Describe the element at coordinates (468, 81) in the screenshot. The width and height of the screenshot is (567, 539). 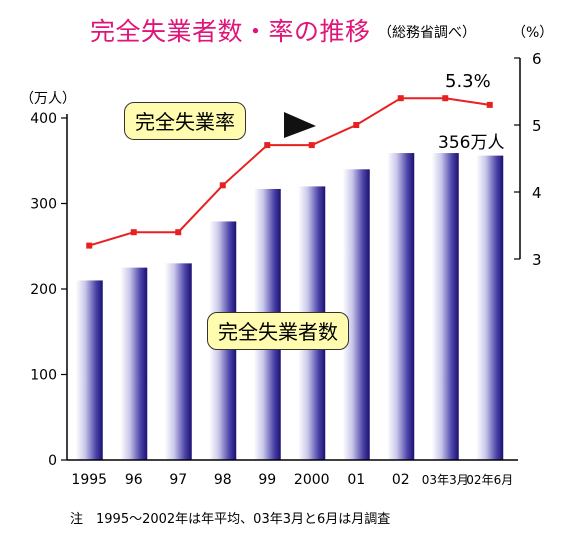
I see `last-rate-annotation: 5.3%` at that location.